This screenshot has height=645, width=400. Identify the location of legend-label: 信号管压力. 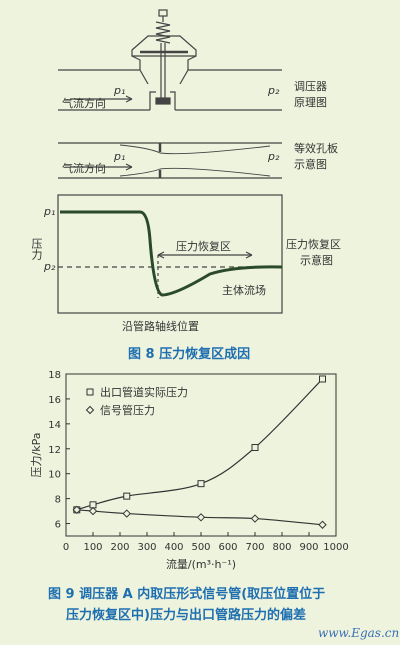
(127, 410).